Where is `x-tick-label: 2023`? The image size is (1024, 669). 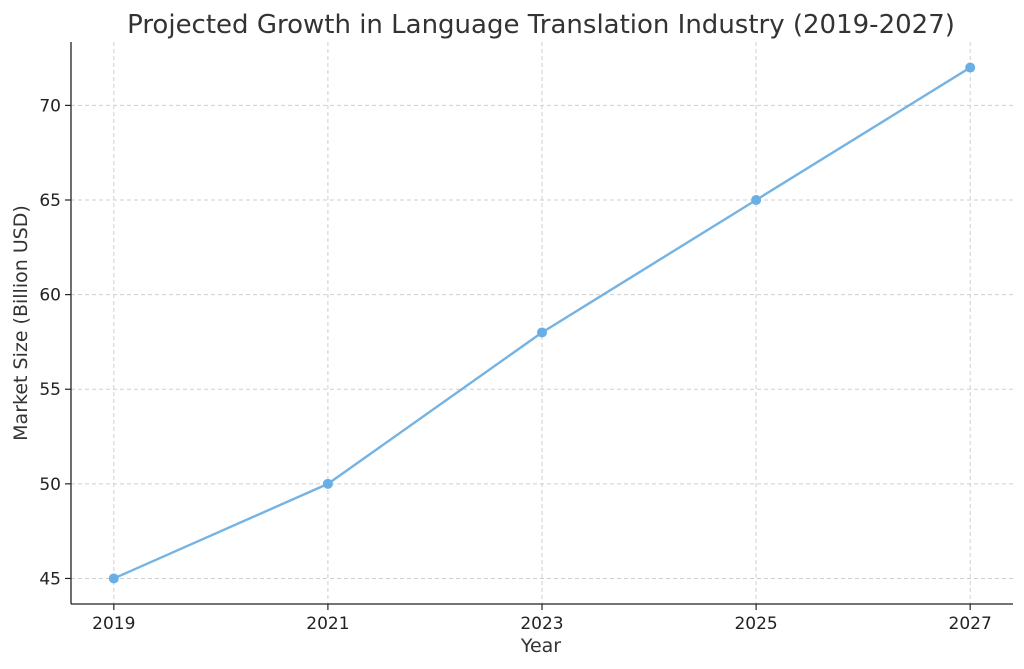
x-tick-label: 2023 is located at coordinates (541, 624).